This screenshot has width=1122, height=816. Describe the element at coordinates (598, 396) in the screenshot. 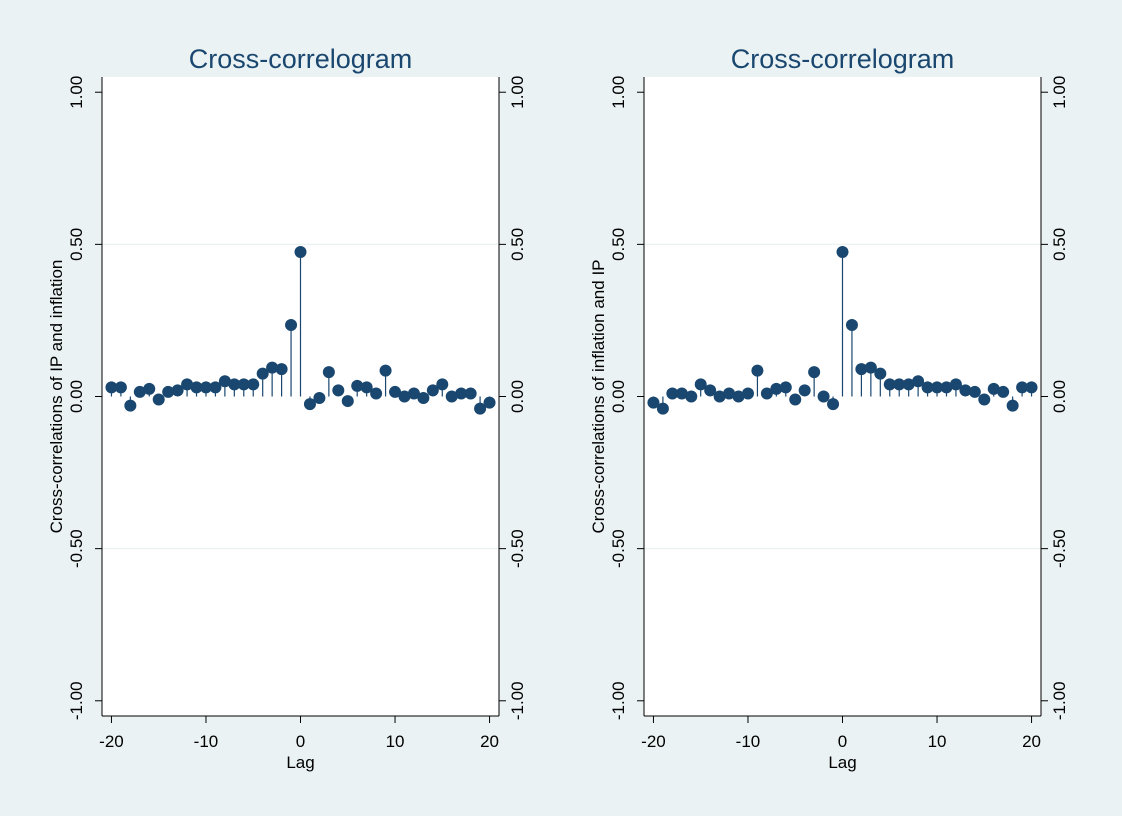

I see `y-axis-title: Cross-correlations of inflation and IP` at that location.